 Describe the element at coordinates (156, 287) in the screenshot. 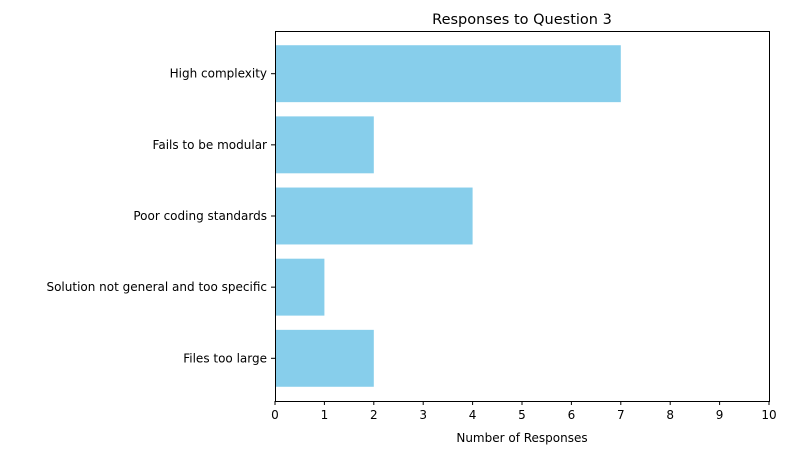

I see `y-tick-label: Solution not general and too specific` at that location.